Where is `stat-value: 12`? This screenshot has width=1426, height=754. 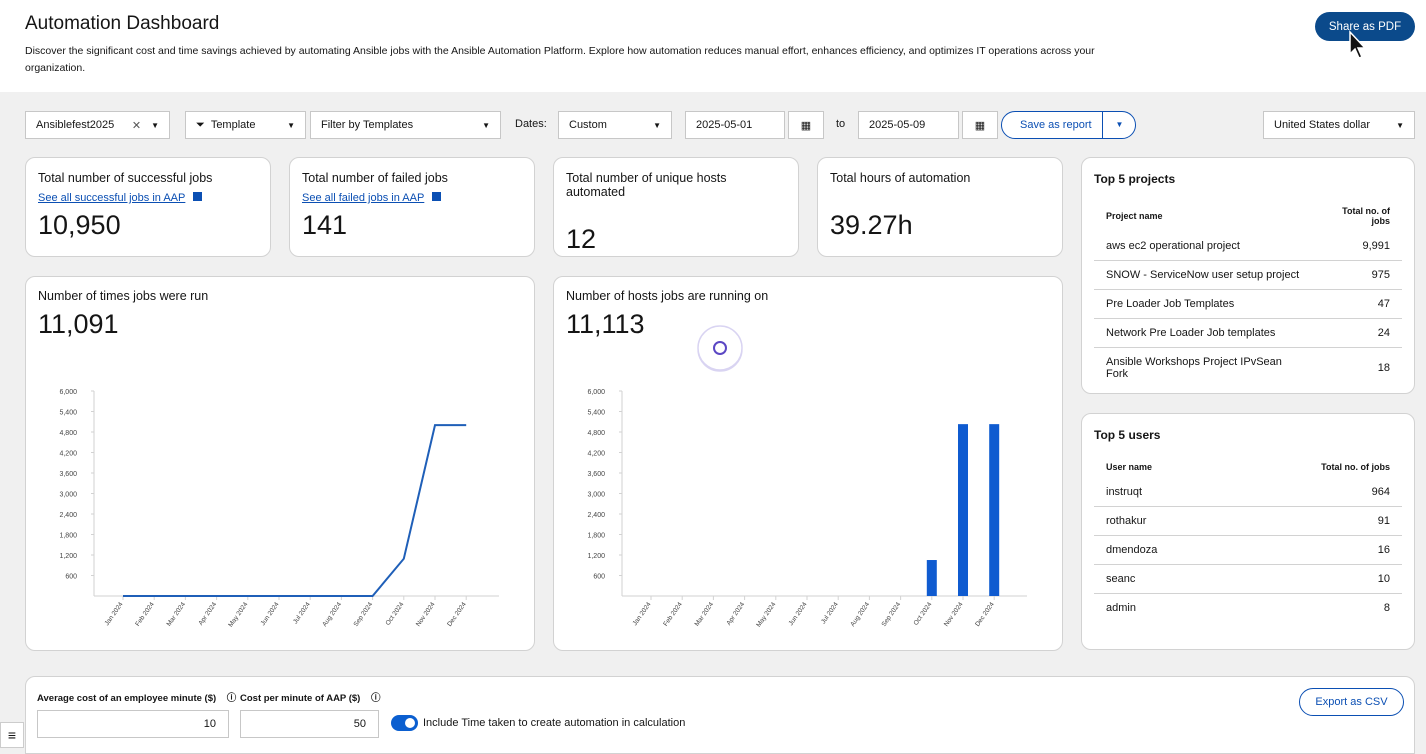 stat-value: 12 is located at coordinates (581, 239).